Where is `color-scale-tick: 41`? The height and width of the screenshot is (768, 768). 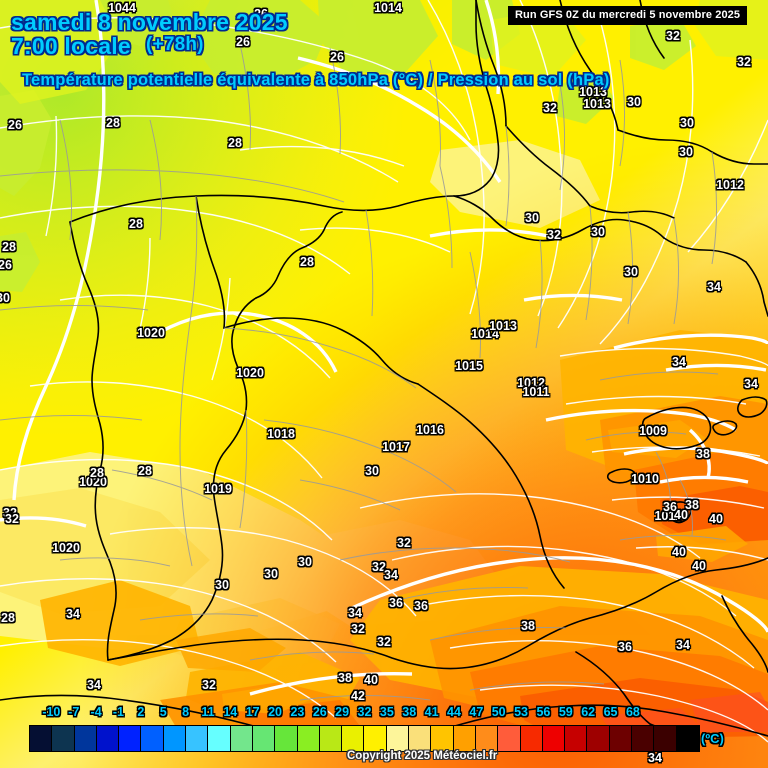
color-scale-tick: 41 is located at coordinates (431, 712).